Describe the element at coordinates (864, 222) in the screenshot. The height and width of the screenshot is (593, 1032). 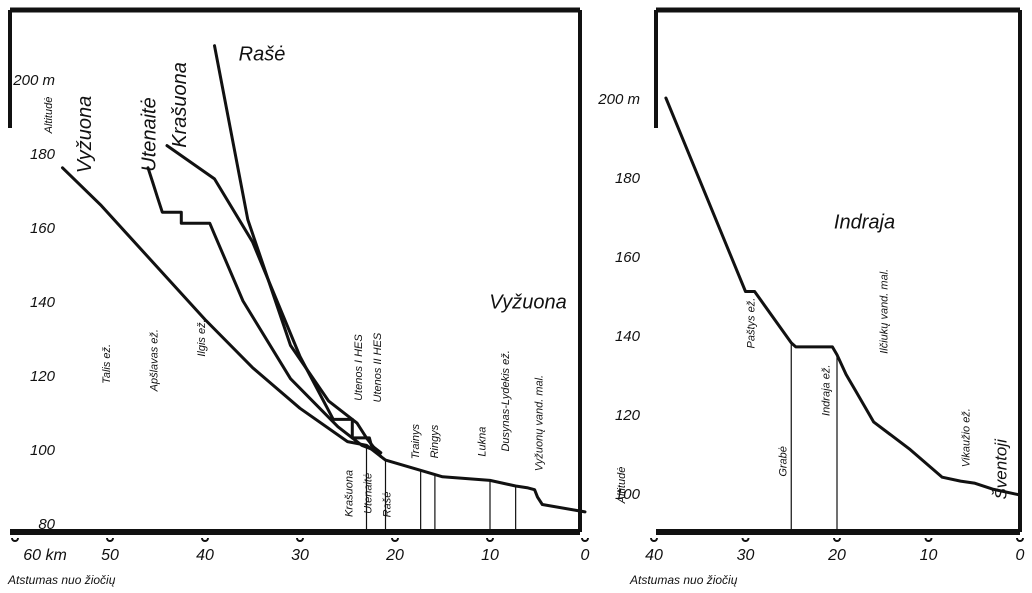
I see `annotation-label: Indraja` at that location.